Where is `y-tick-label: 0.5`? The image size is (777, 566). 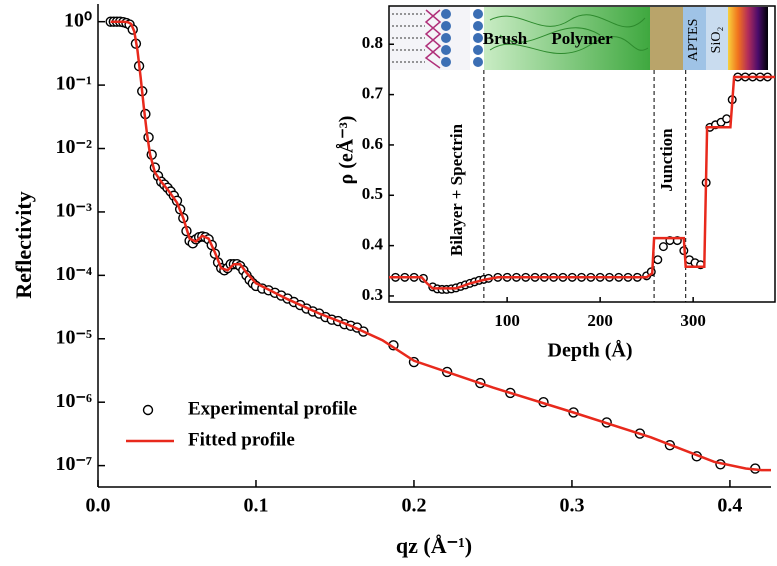
y-tick-label: 0.5 is located at coordinates (372, 193).